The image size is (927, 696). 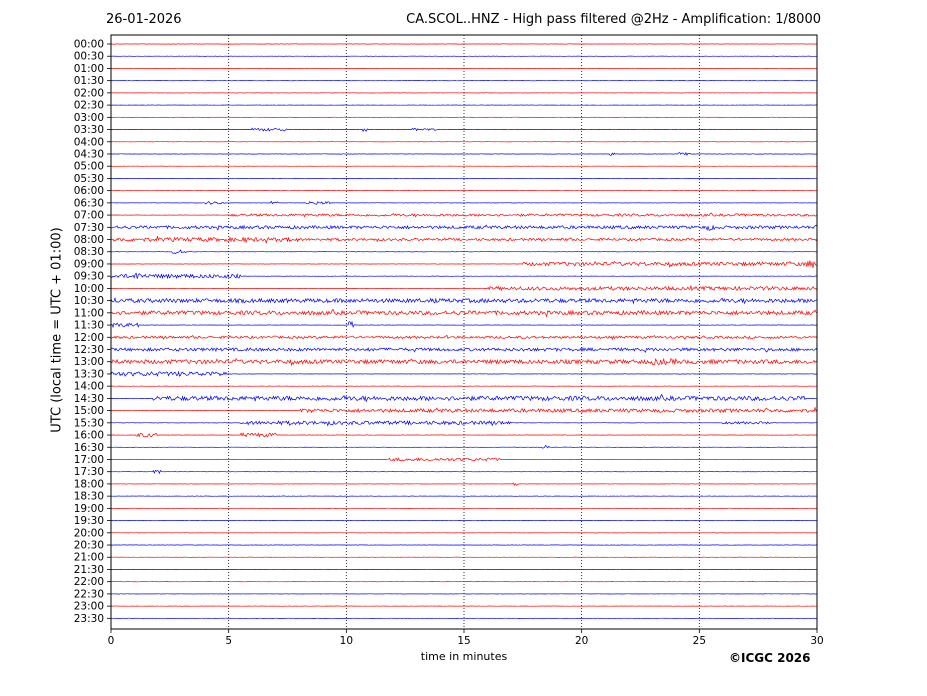 I want to click on y-tick-label: 04:00, so click(x=89, y=142).